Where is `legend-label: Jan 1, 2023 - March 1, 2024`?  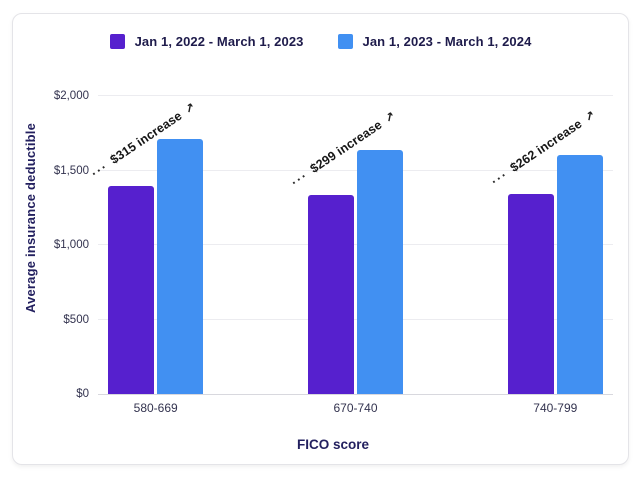
legend-label: Jan 1, 2023 - March 1, 2024 is located at coordinates (447, 41).